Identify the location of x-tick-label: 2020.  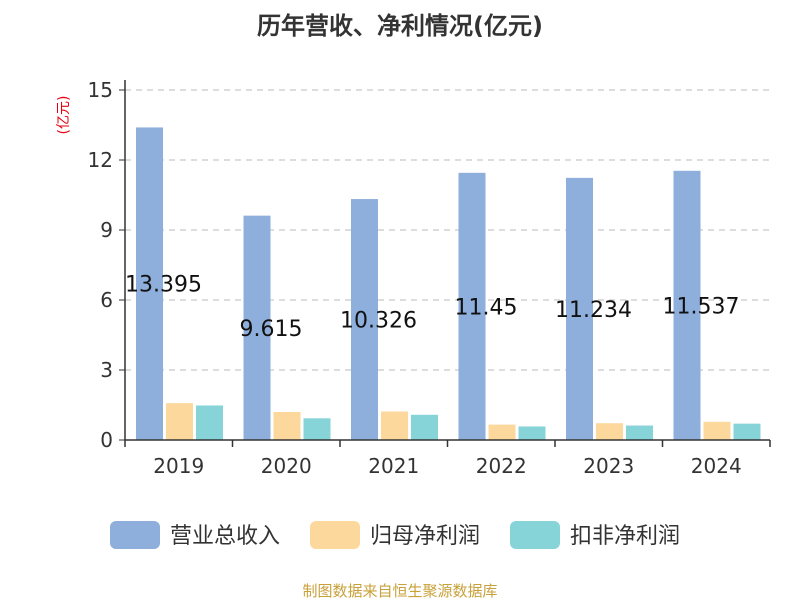
(286, 466).